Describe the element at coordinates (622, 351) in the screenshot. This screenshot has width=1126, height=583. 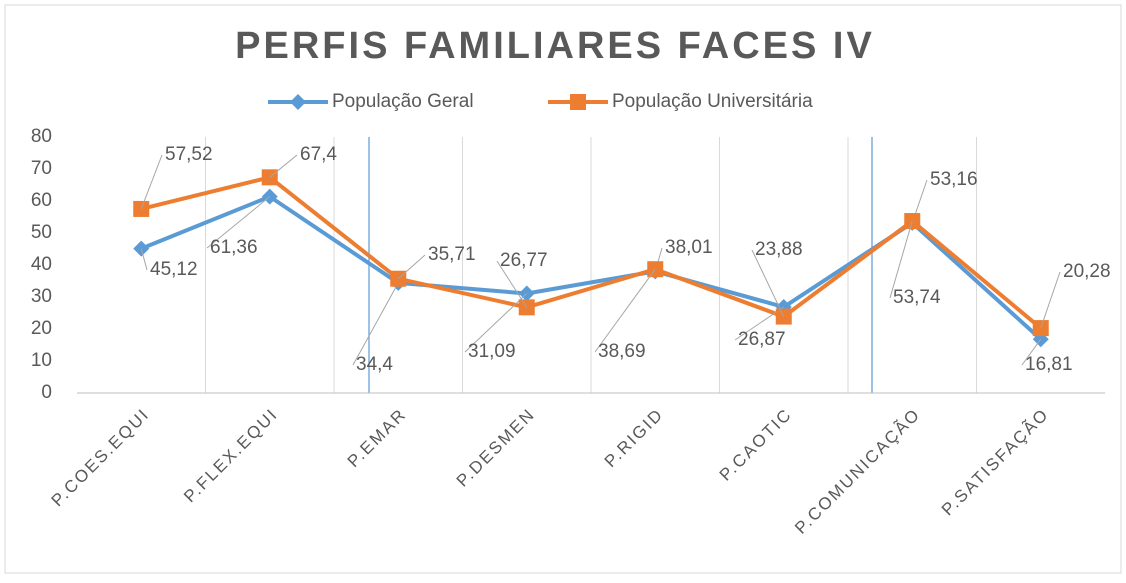
I see `value-label: 38,69` at that location.